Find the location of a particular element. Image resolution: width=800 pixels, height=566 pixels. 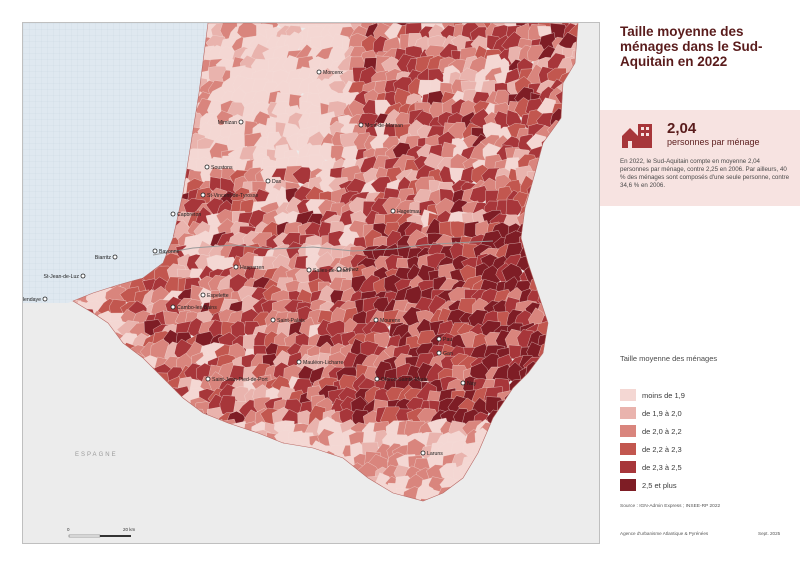

city-label: Morcenx is located at coordinates (333, 73).